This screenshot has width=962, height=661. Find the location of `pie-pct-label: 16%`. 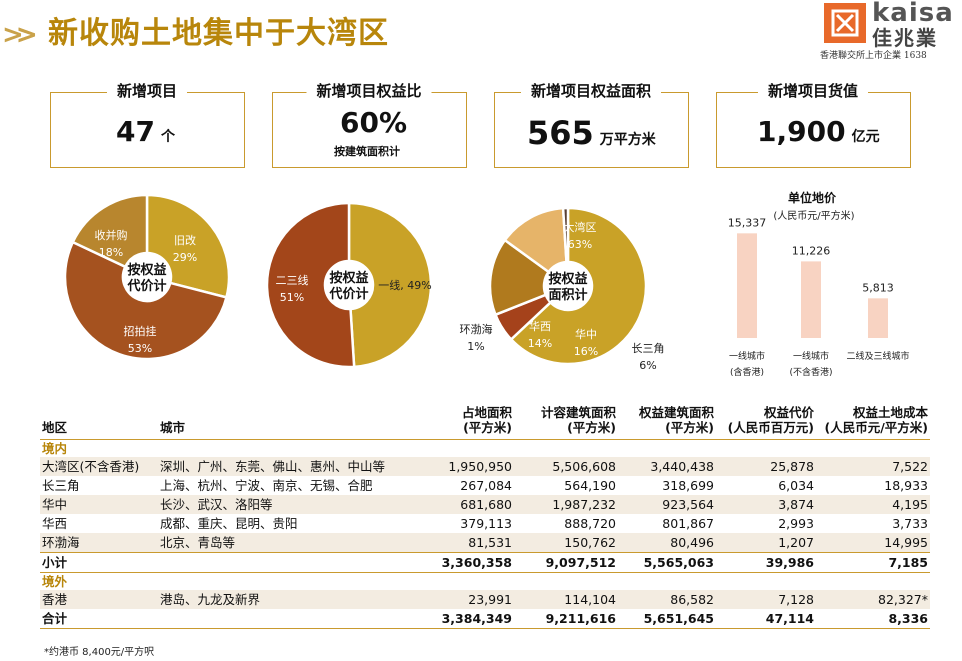

pie-pct-label: 16% is located at coordinates (586, 351).